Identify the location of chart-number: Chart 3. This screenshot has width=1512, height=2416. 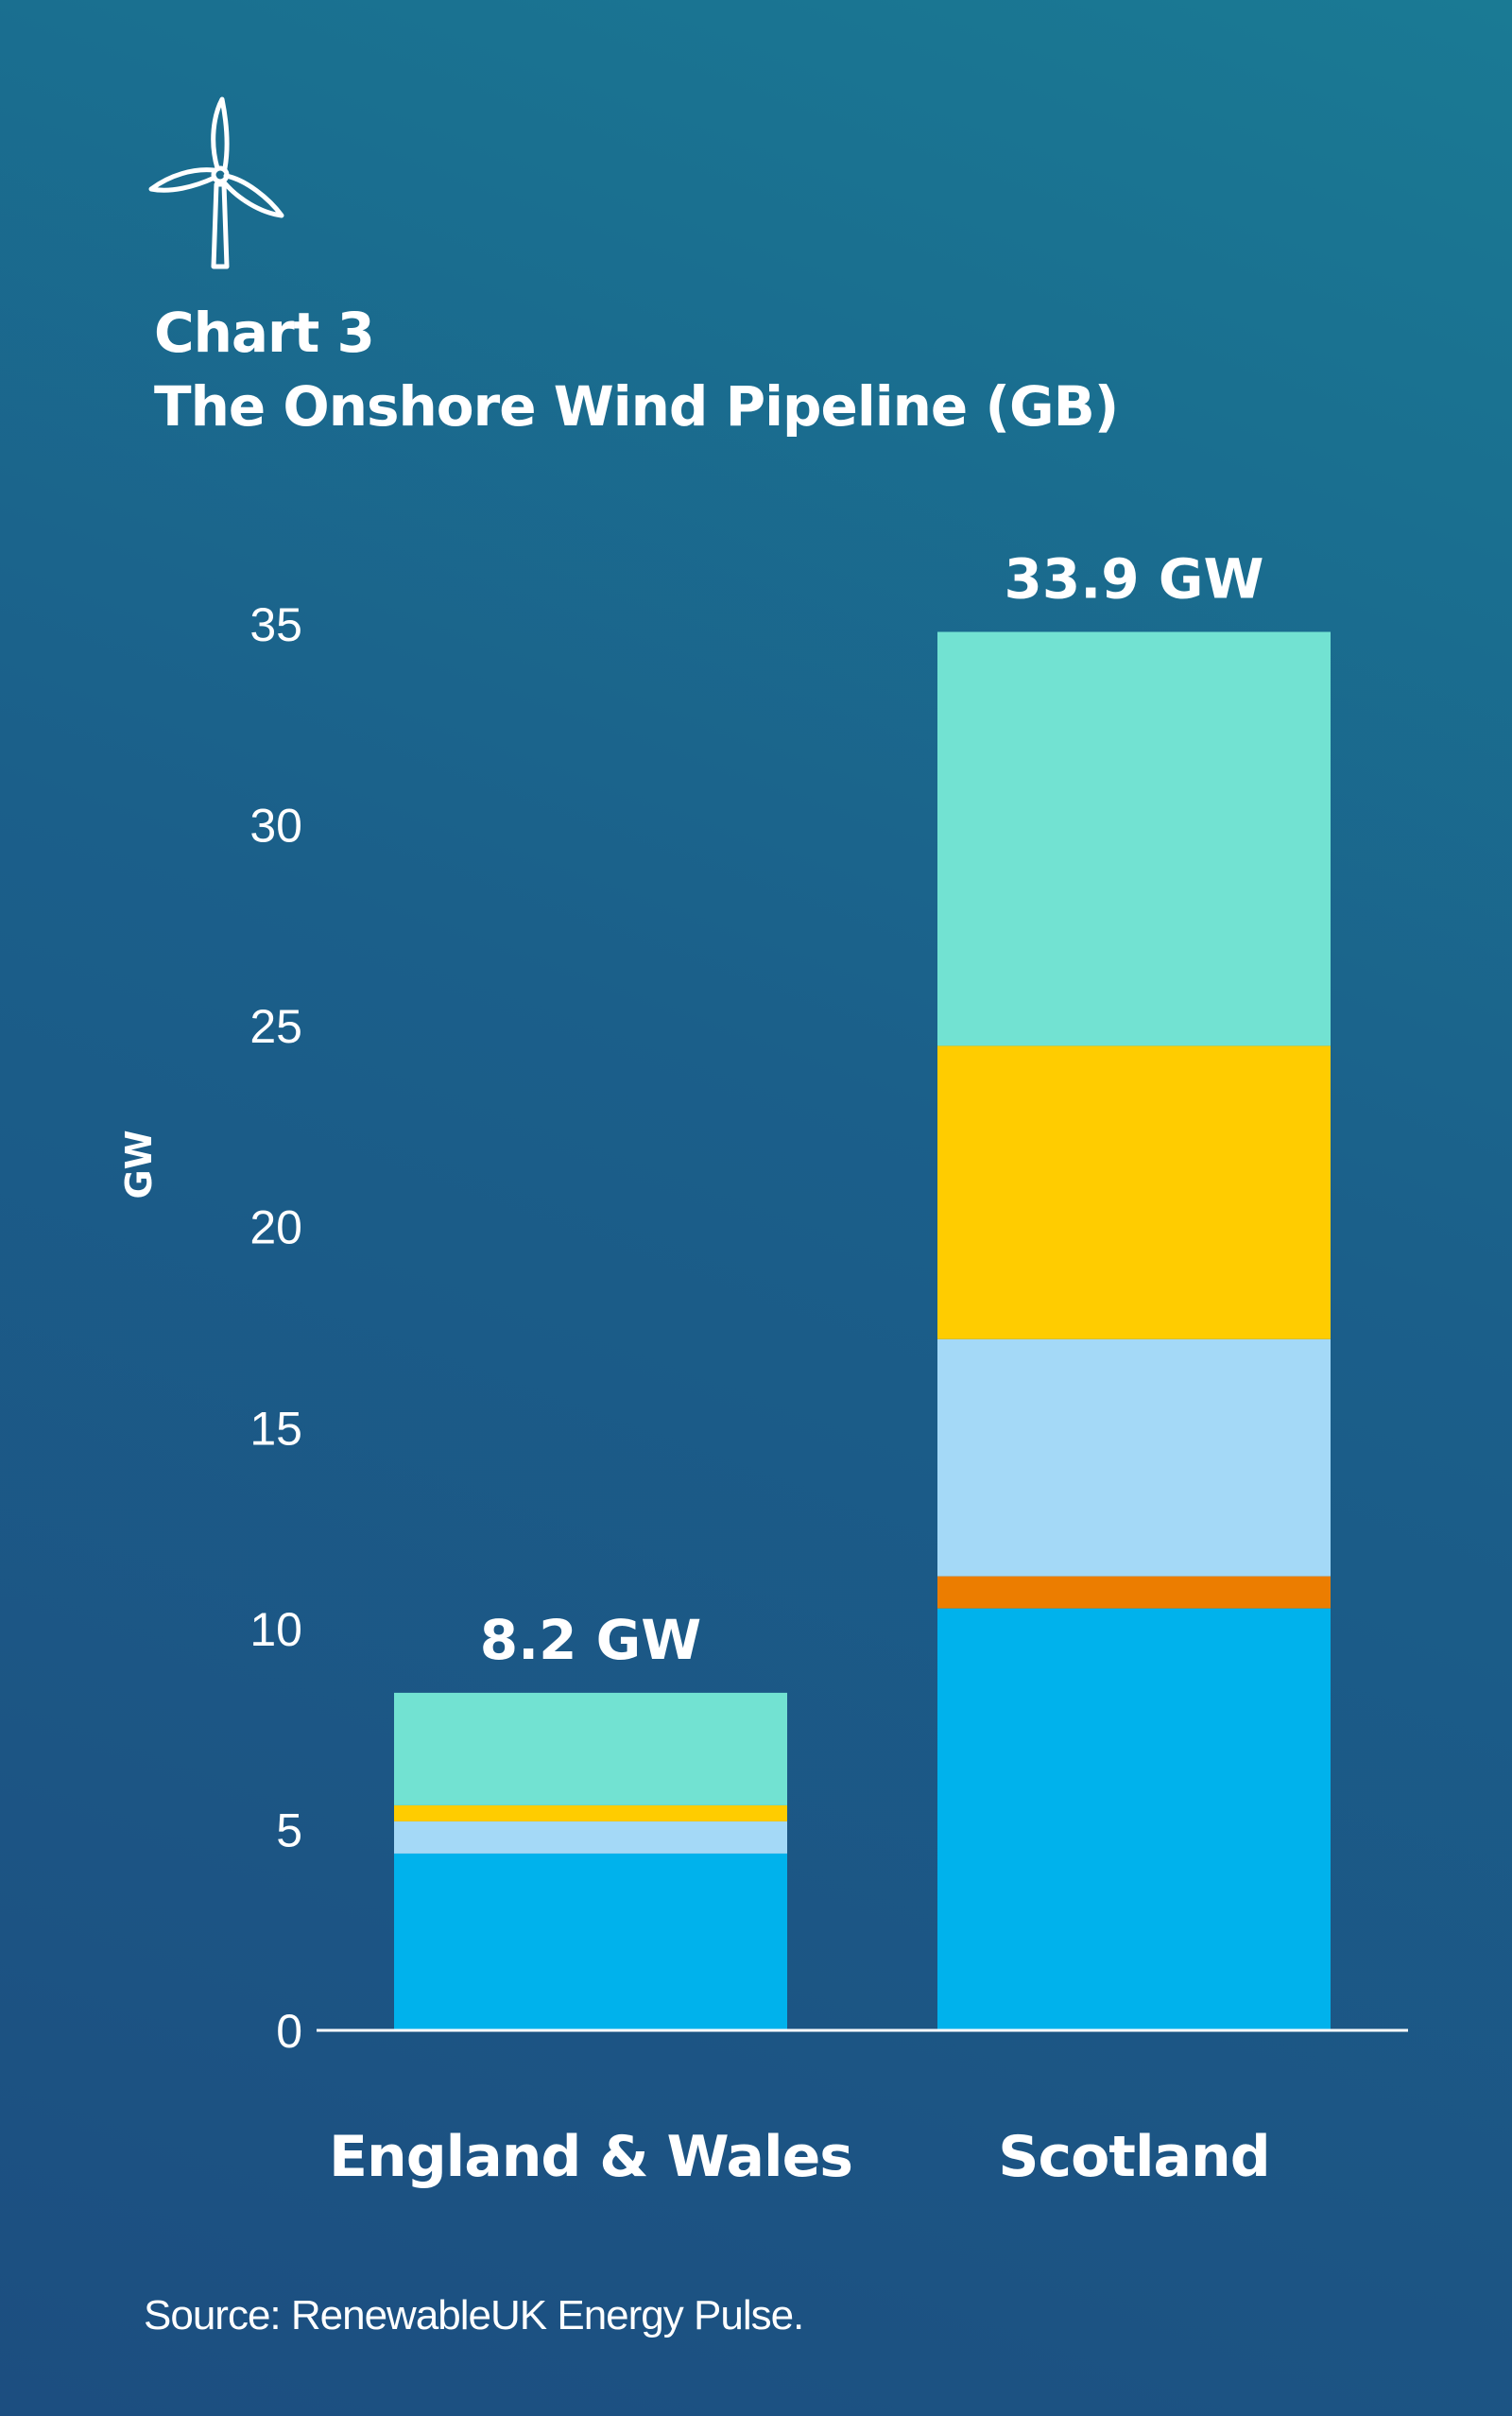
(264, 333).